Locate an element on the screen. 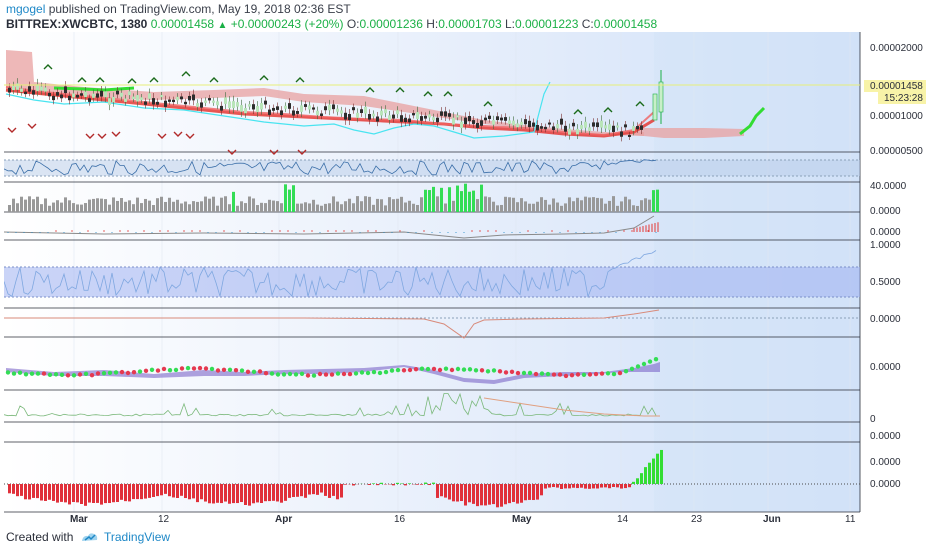  author-link: mgogel is located at coordinates (26, 9).